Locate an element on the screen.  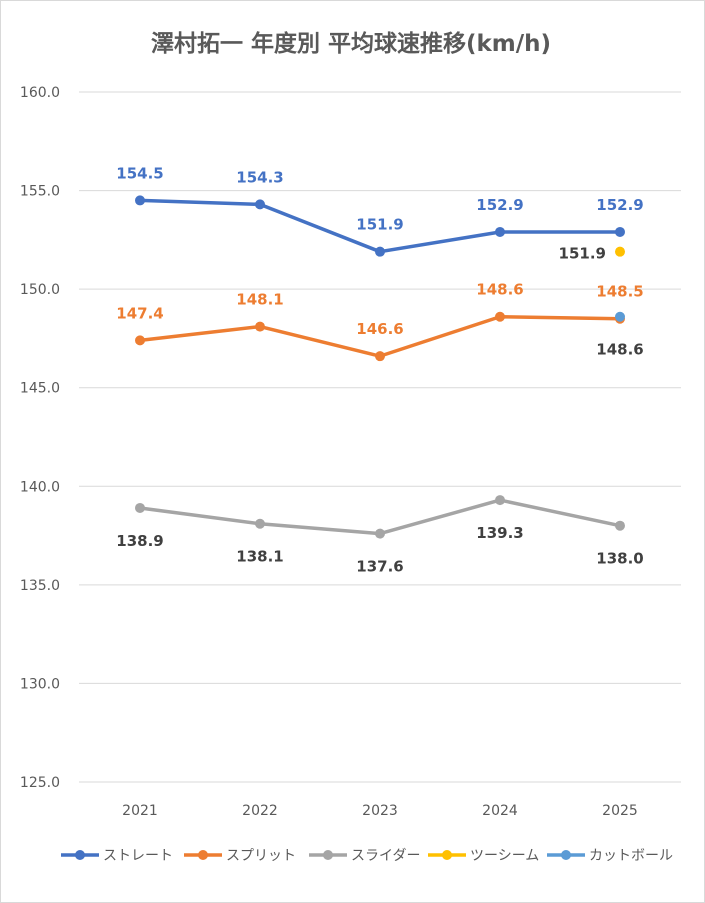
data-label: 138.1 is located at coordinates (259, 557).